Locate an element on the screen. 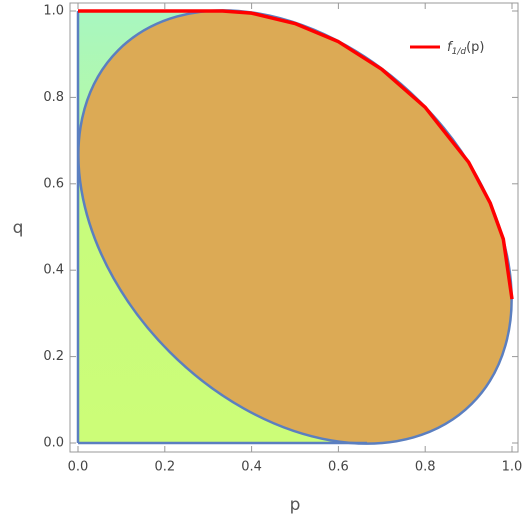 The height and width of the screenshot is (518, 525). legend-f: f is located at coordinates (450, 47).